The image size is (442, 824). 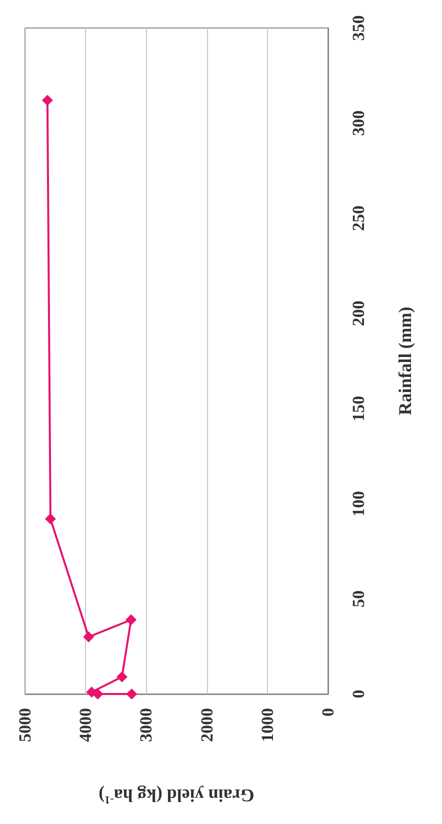 I want to click on x-tick-label: 5000, so click(x=25, y=725).